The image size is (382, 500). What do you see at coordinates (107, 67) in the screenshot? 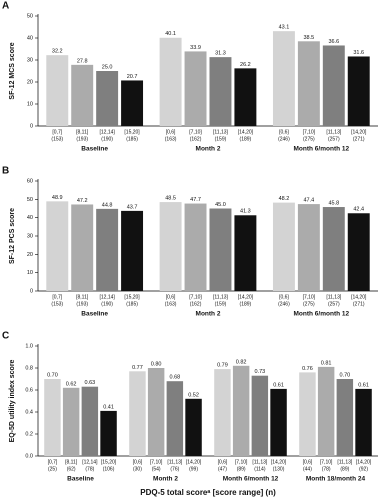
I see `value-label: 25.0` at bounding box center [107, 67].